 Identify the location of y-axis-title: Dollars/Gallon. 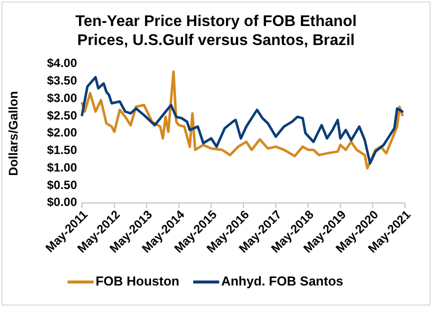
(13, 133).